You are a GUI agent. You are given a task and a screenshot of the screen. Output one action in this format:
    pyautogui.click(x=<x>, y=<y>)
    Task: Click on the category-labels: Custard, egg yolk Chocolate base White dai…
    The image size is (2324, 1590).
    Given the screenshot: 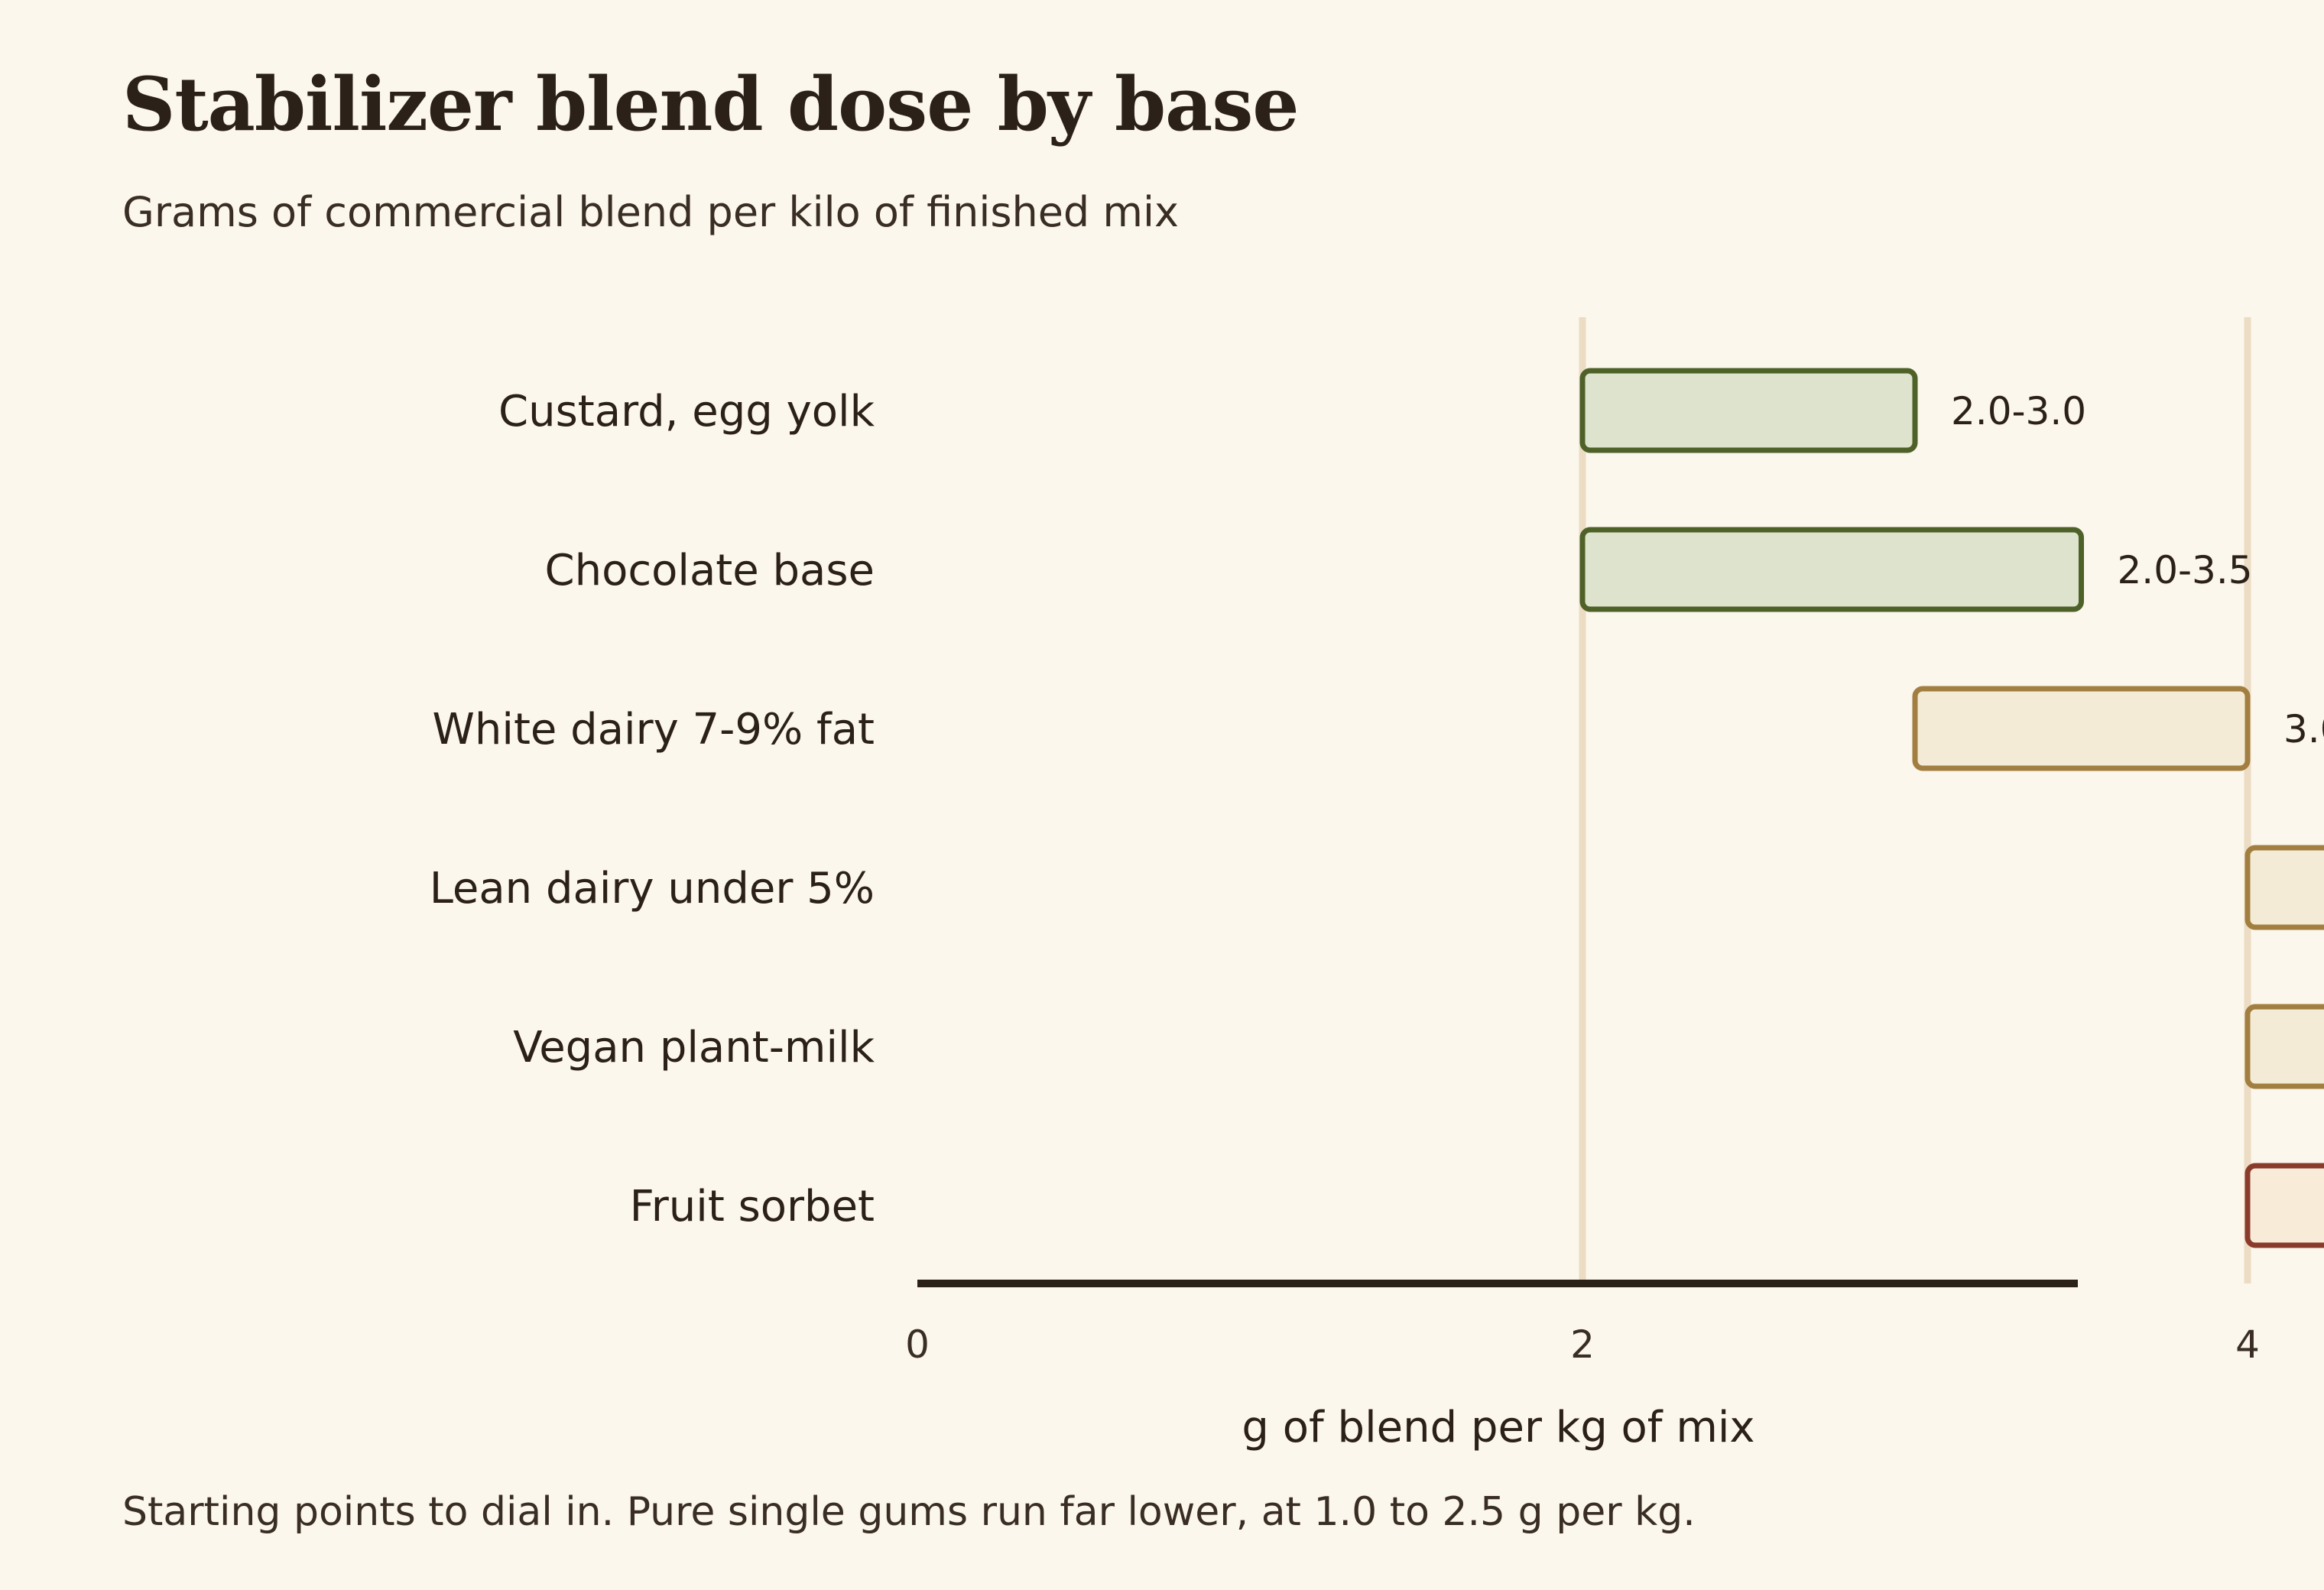 What is the action you would take?
    pyautogui.click(x=652, y=809)
    